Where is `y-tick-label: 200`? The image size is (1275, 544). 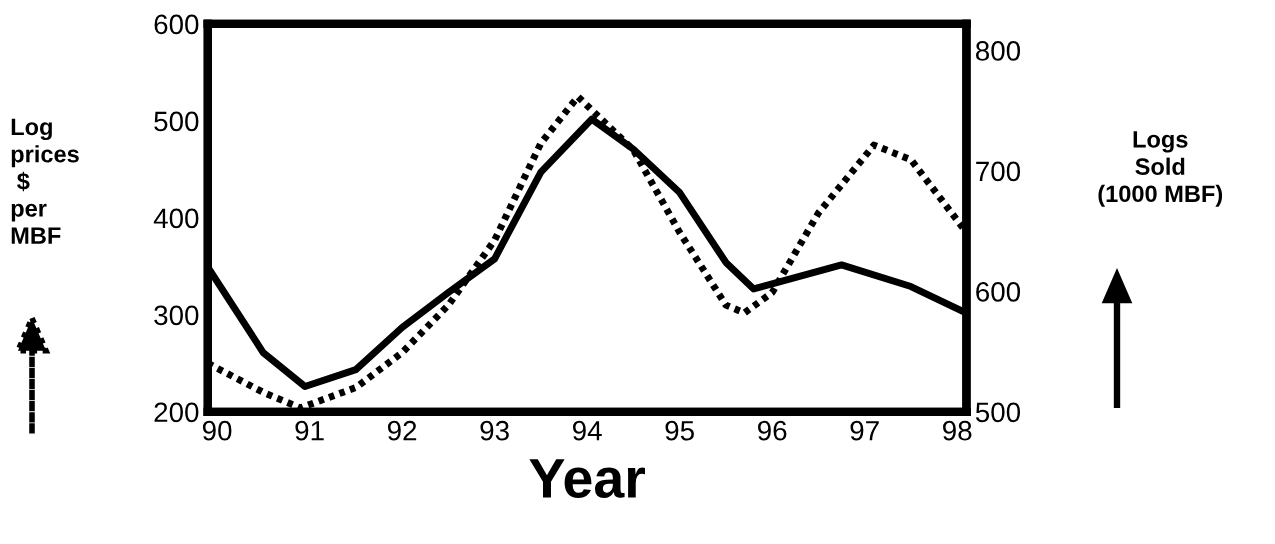 y-tick-label: 200 is located at coordinates (176, 412).